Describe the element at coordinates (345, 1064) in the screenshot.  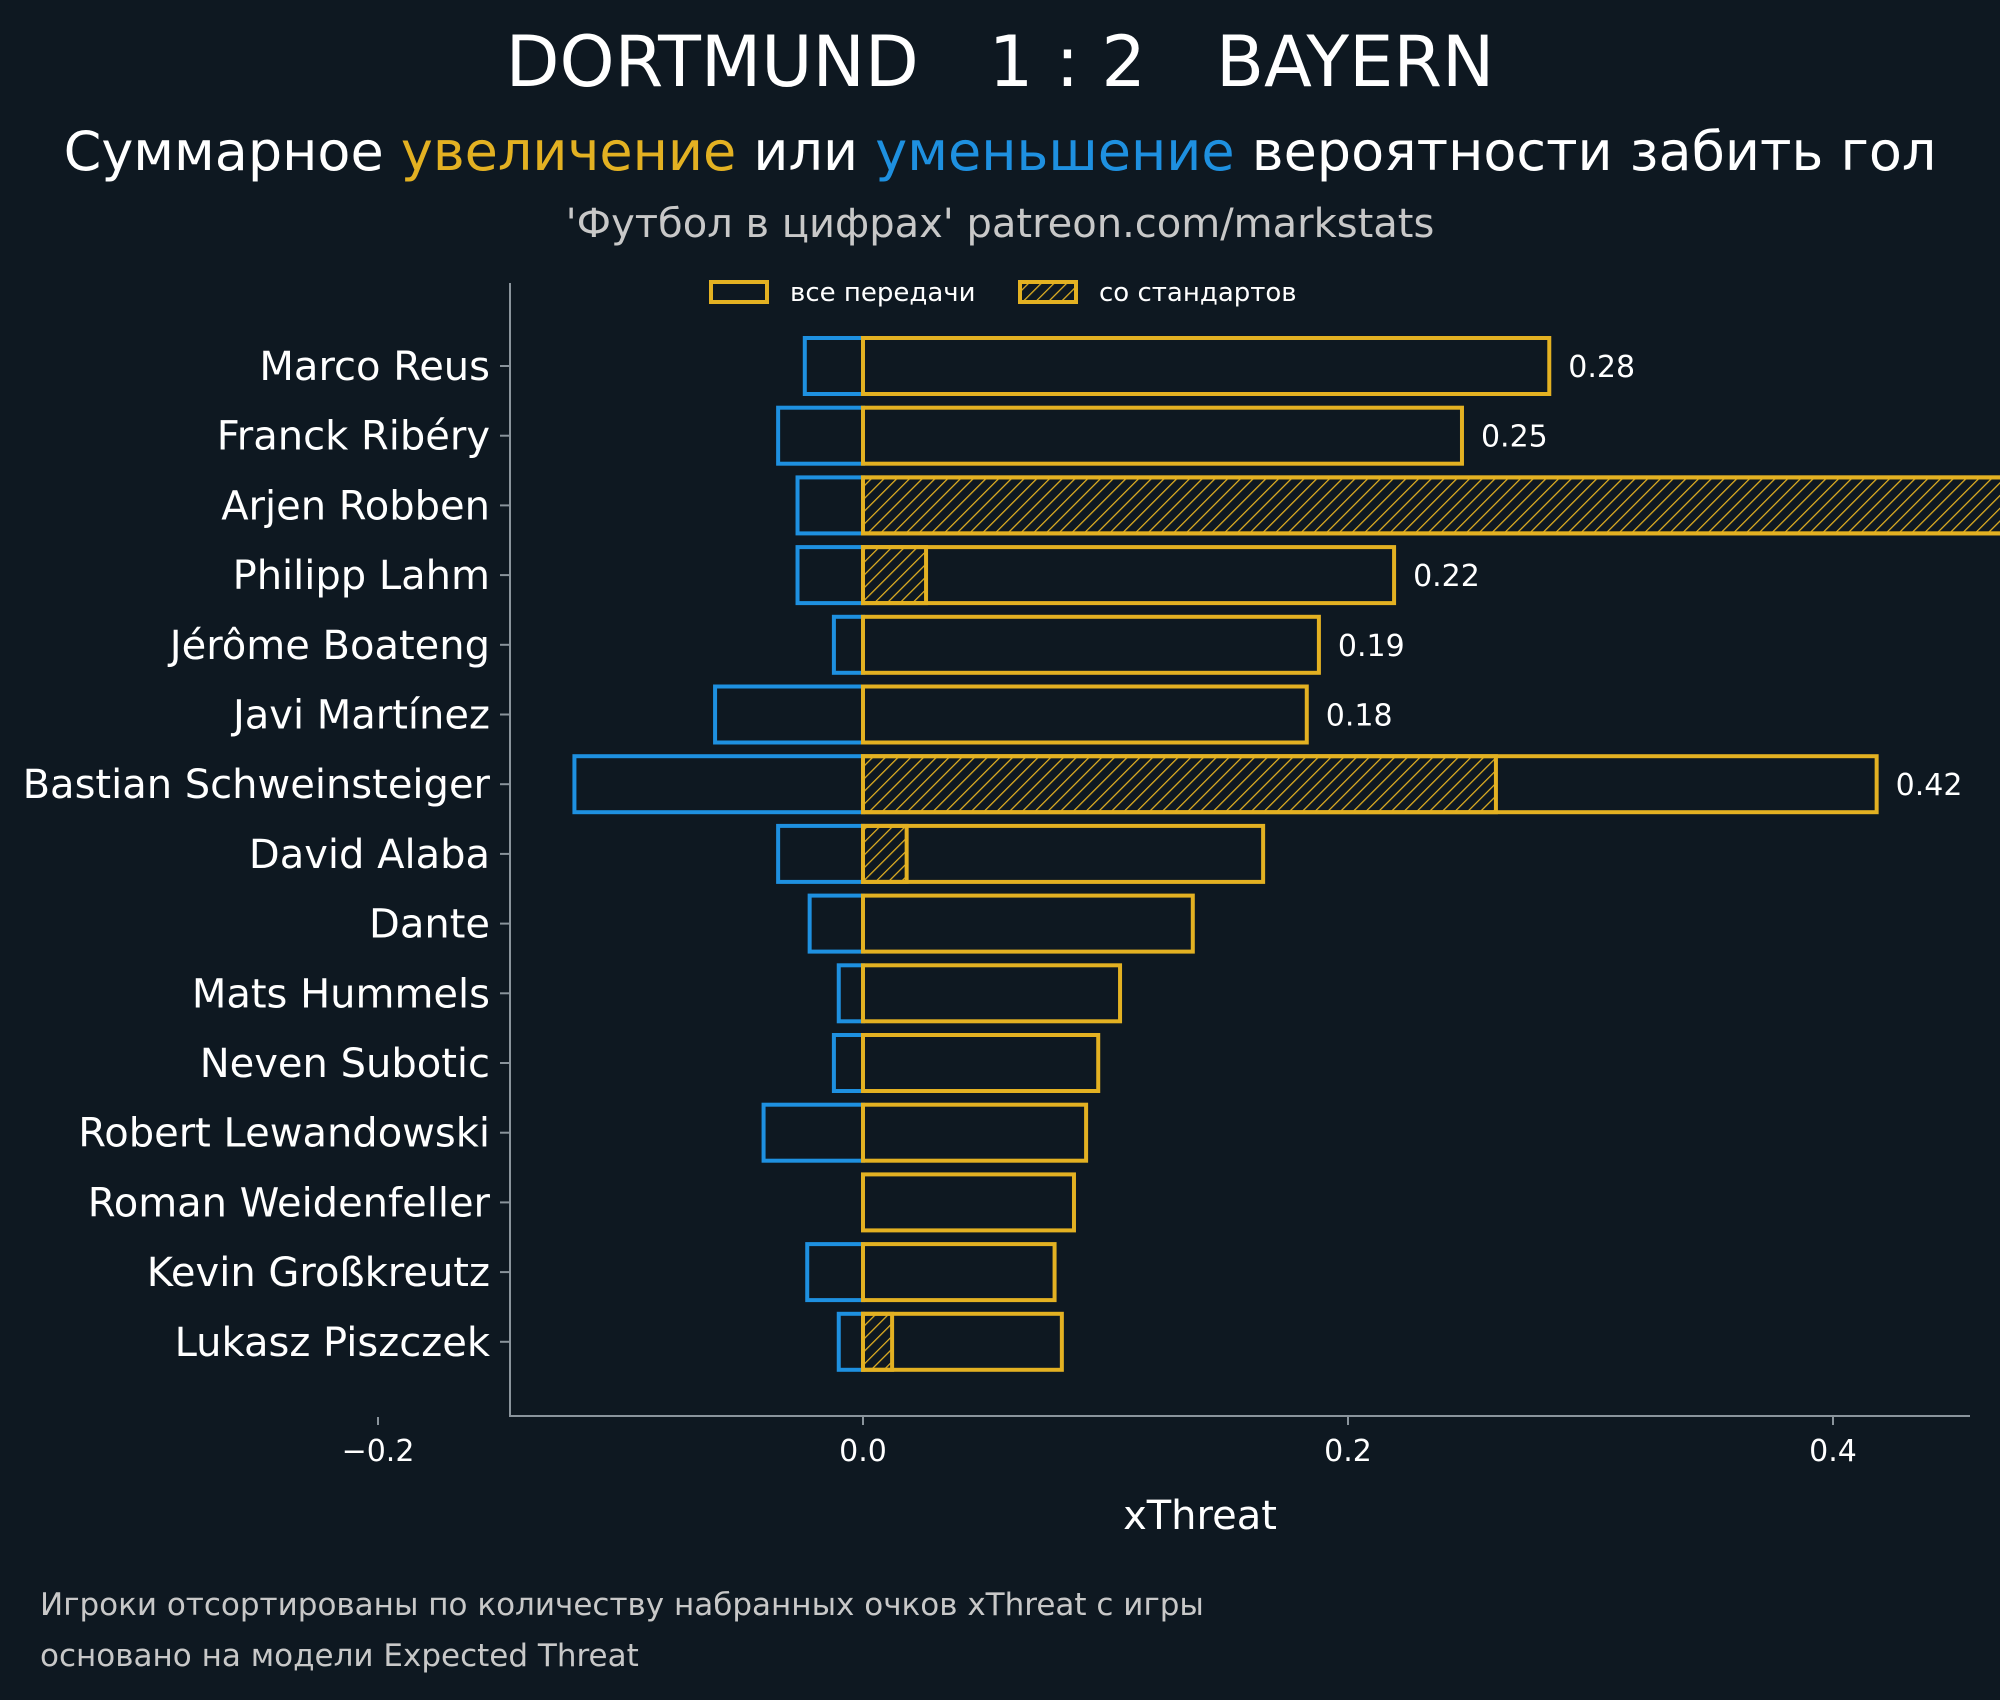
I see `player-label: Neven Subotic` at that location.